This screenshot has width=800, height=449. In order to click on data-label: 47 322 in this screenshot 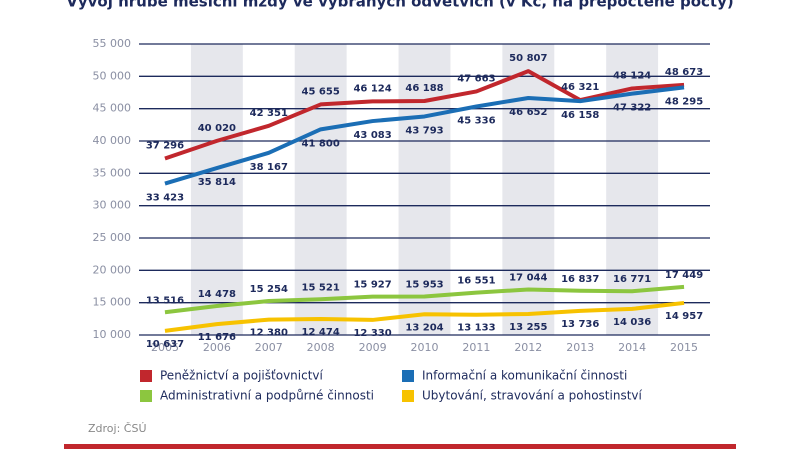, I will do `click(632, 108)`.